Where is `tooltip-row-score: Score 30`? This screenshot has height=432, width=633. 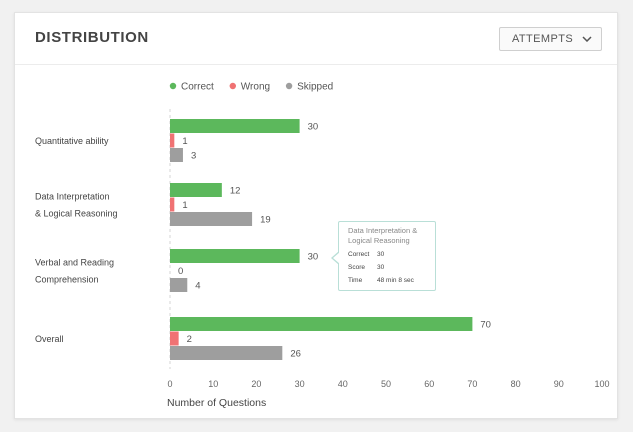 tooltip-row-score: Score 30 is located at coordinates (366, 267).